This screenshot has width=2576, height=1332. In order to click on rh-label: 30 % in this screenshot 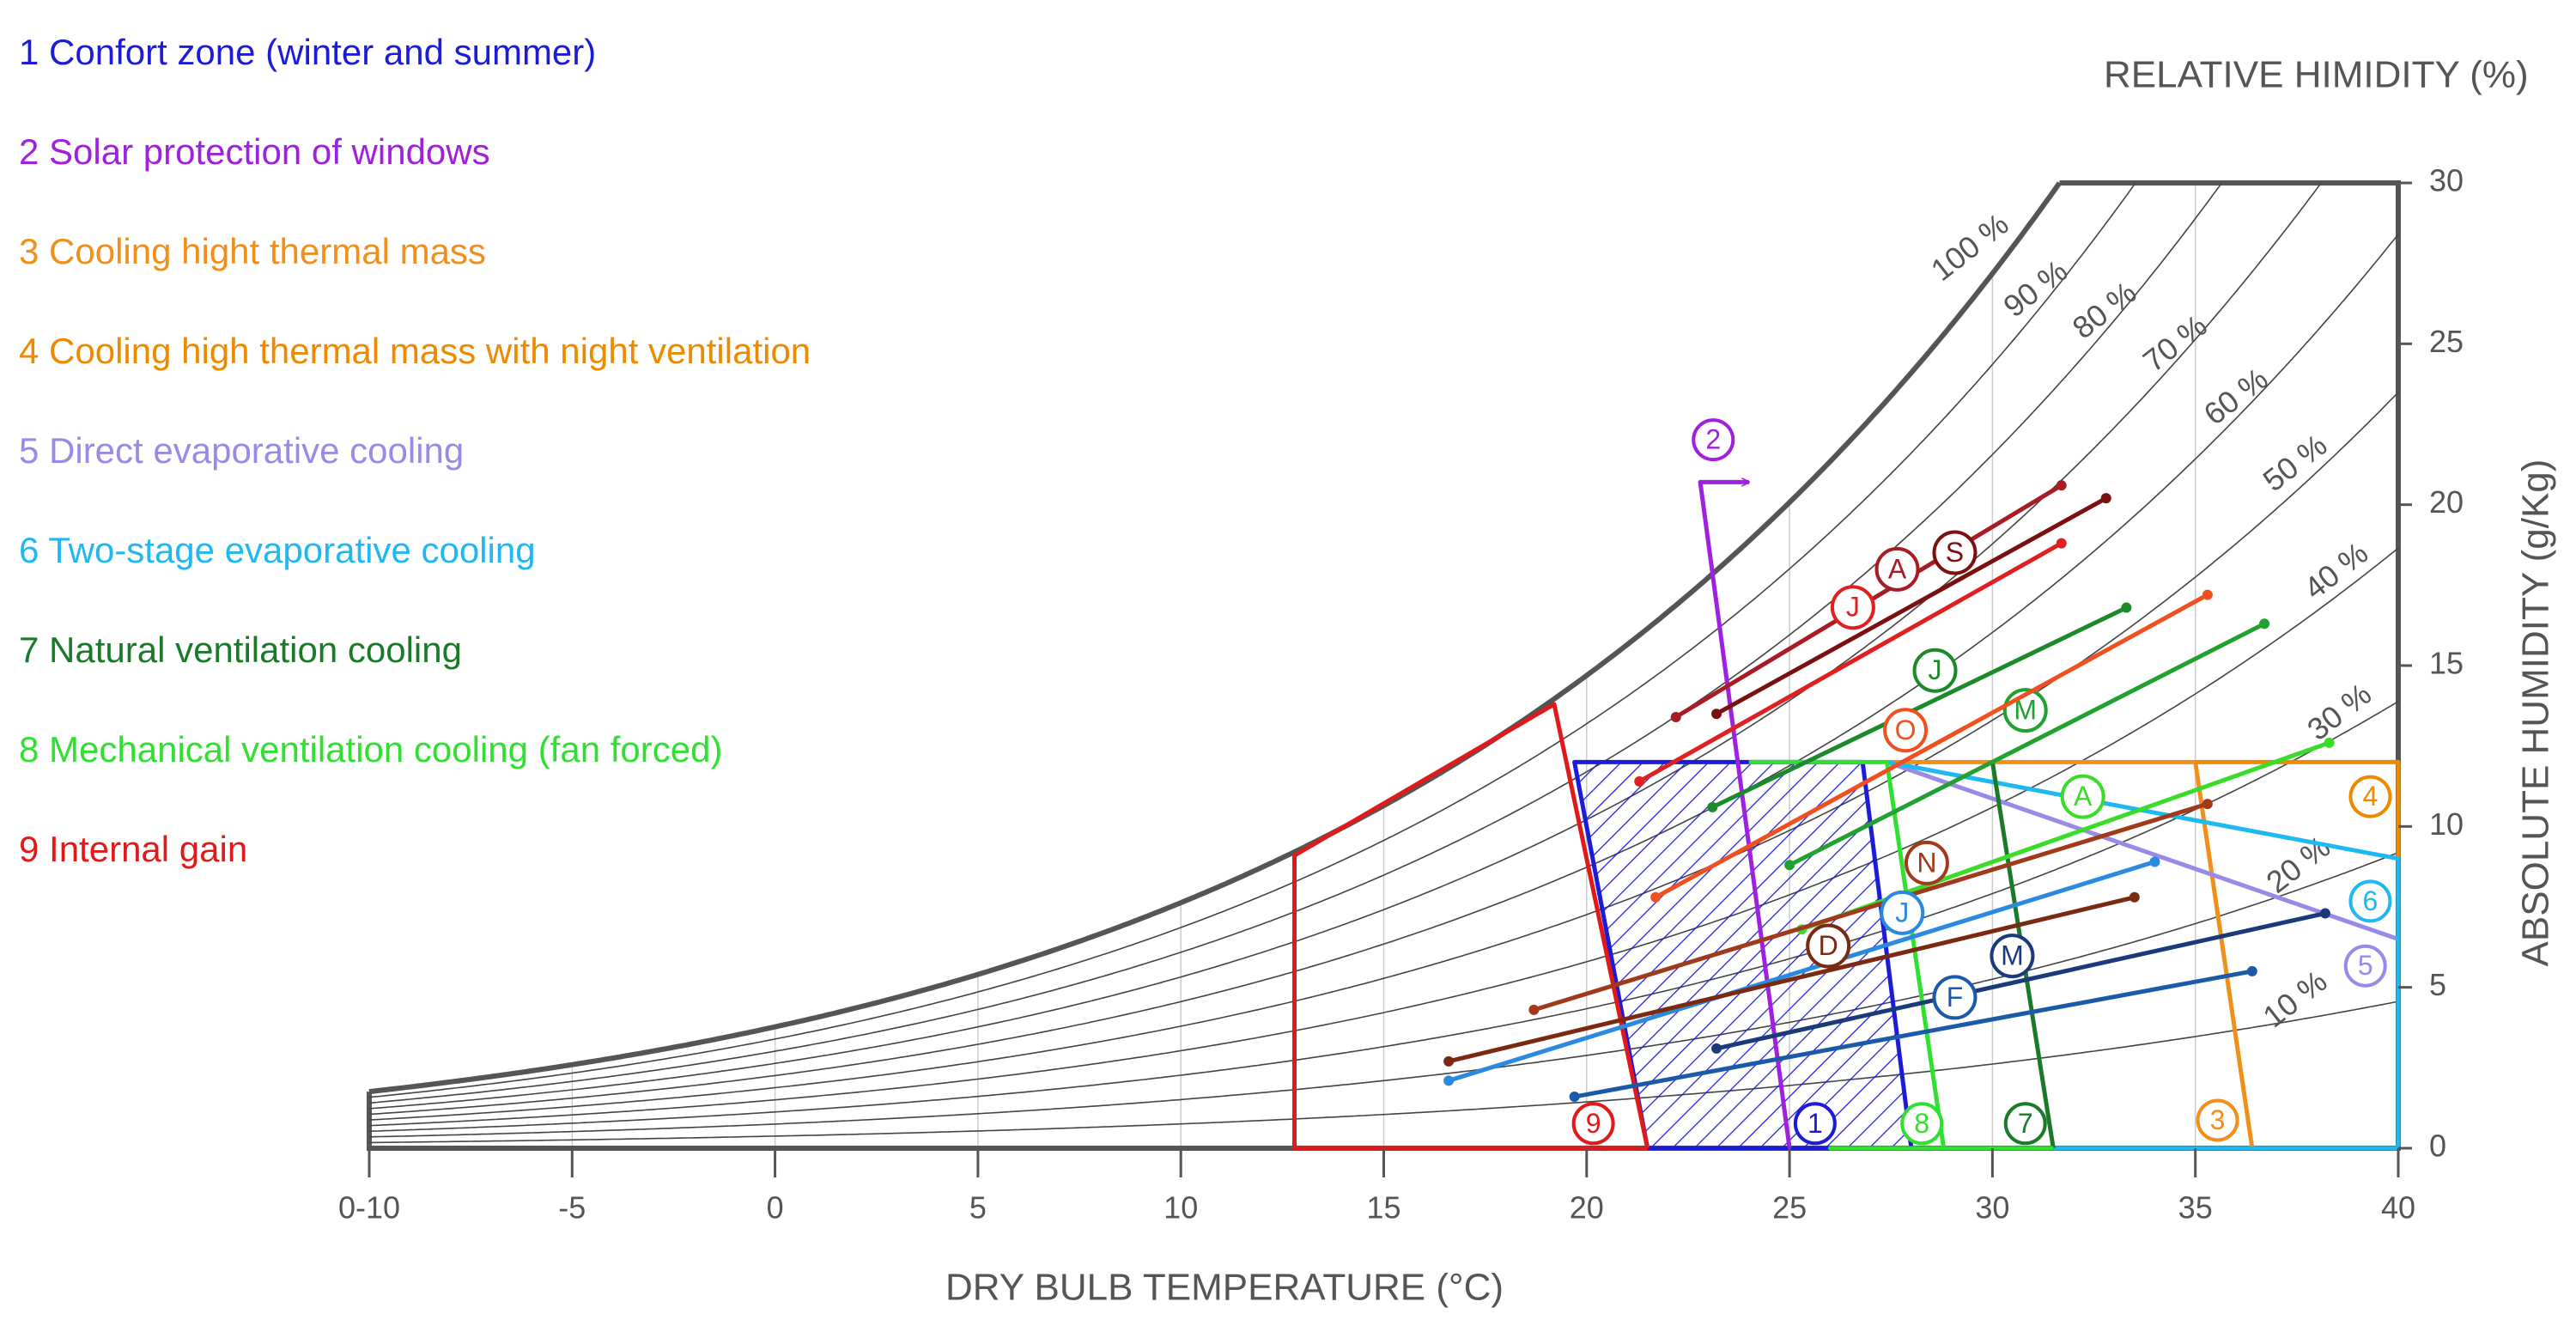, I will do `click(2339, 711)`.